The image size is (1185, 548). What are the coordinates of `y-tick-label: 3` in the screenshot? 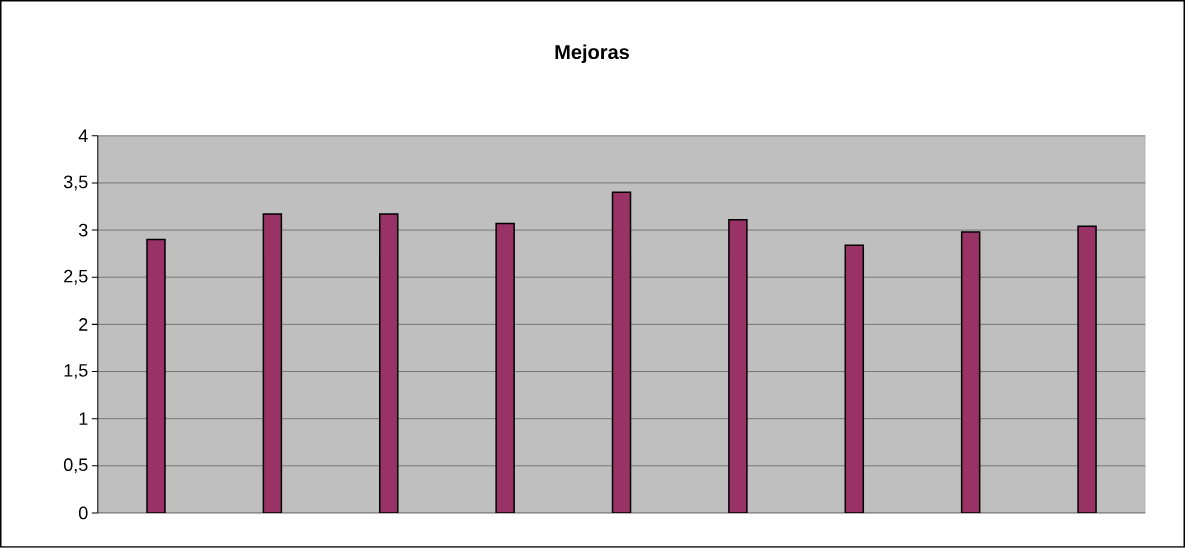 It's located at (83, 230).